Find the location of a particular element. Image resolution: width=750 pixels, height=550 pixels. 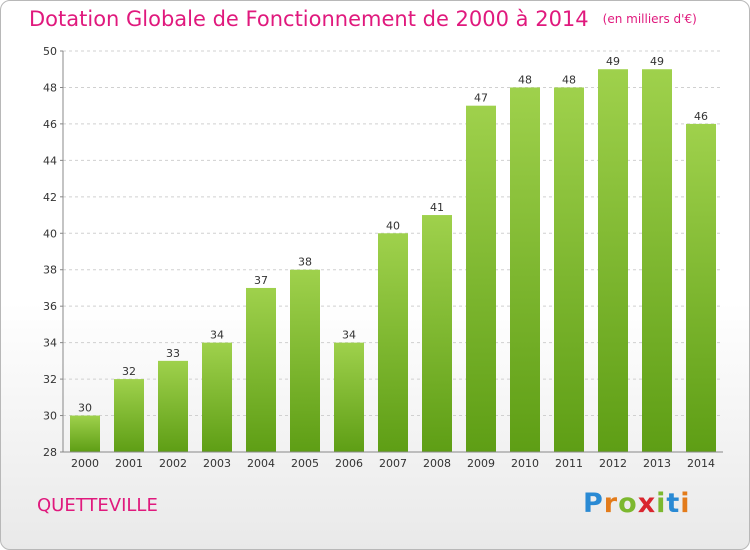

data-label: 47 is located at coordinates (481, 98).